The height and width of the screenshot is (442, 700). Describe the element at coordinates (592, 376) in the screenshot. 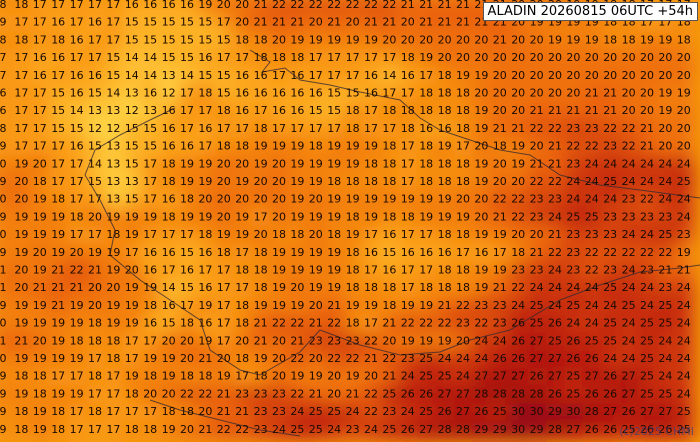

I see `grid-value: 27` at that location.